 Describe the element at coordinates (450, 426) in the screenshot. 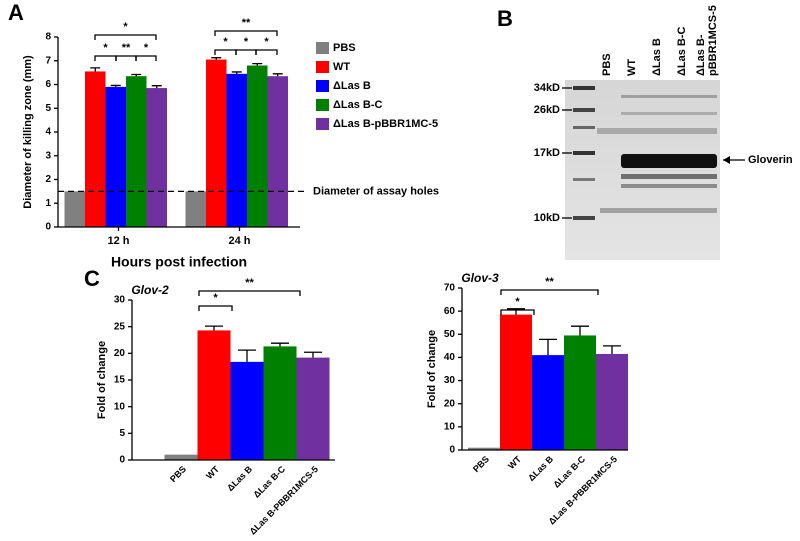

I see `y-tick-label: 10` at that location.